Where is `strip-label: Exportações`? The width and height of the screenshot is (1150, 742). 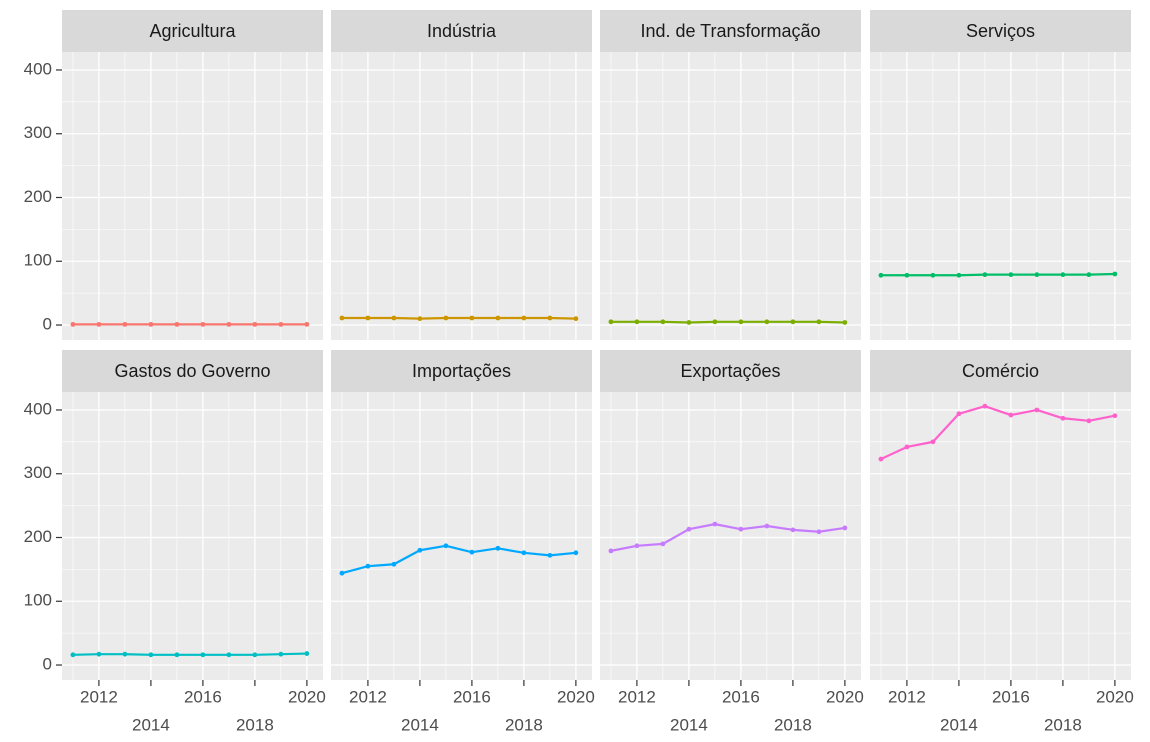 strip-label: Exportações is located at coordinates (730, 371).